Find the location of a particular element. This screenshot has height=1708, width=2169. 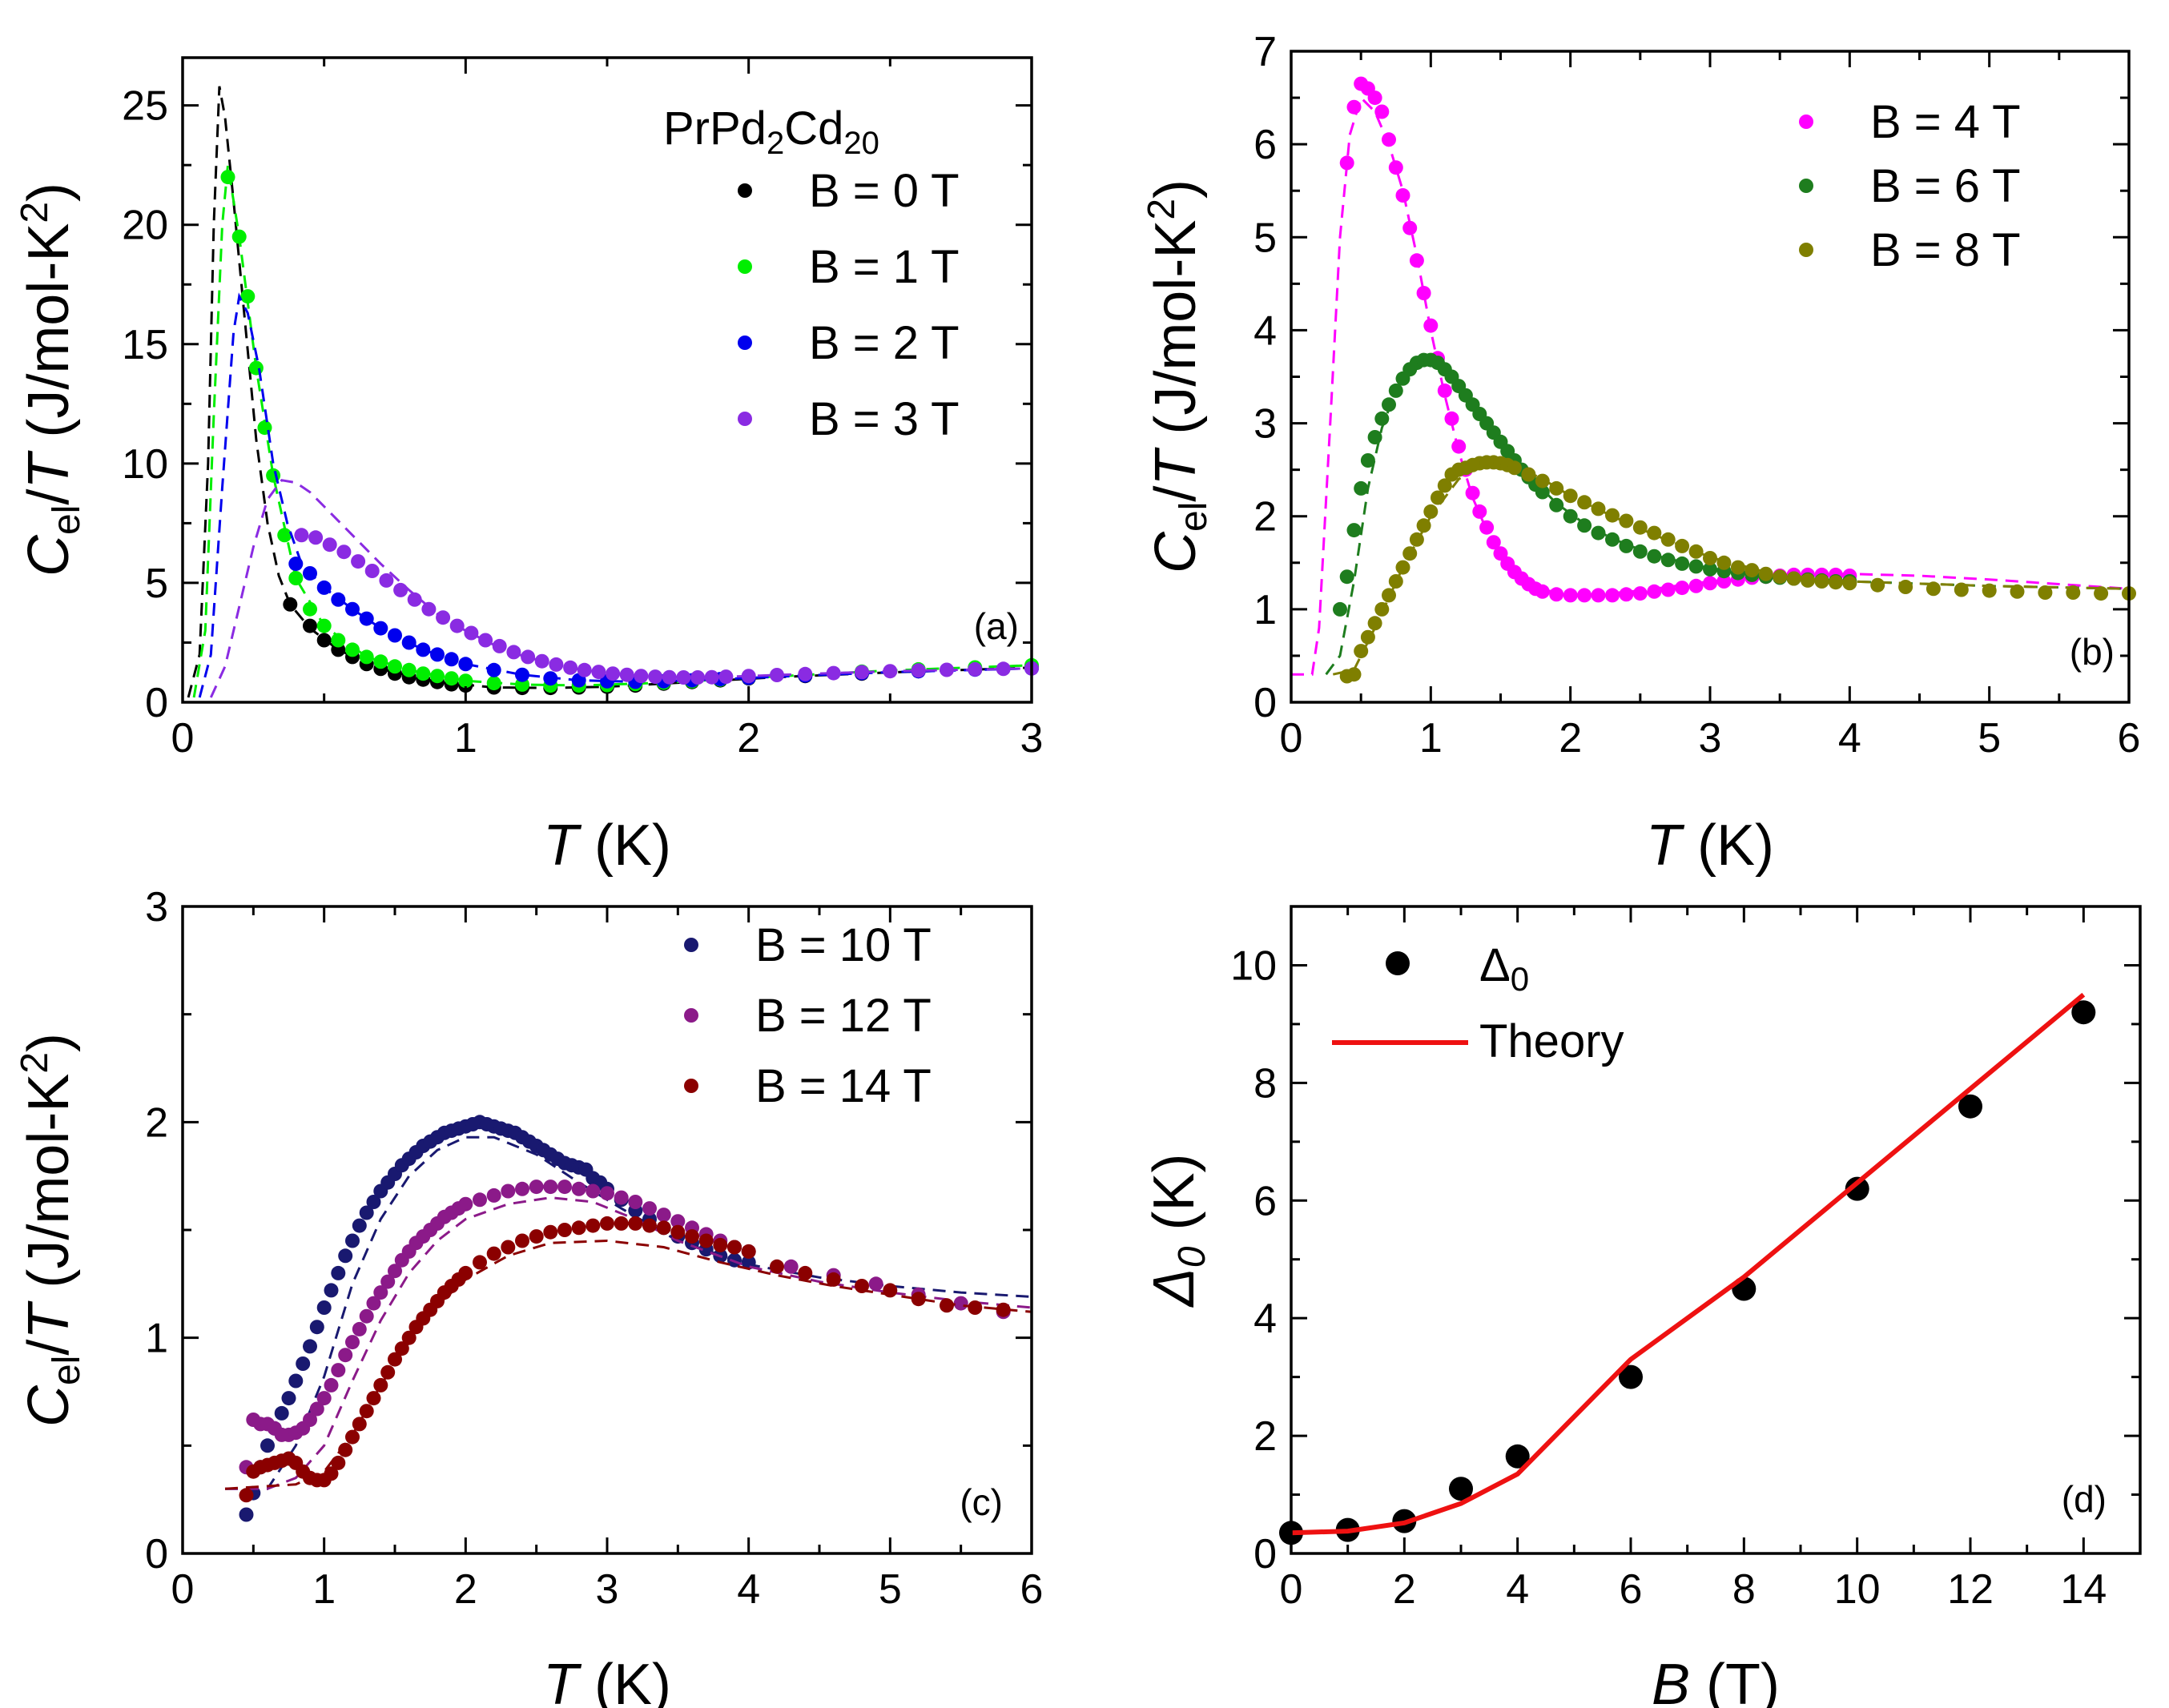

theory-line is located at coordinates (1688, 1264).